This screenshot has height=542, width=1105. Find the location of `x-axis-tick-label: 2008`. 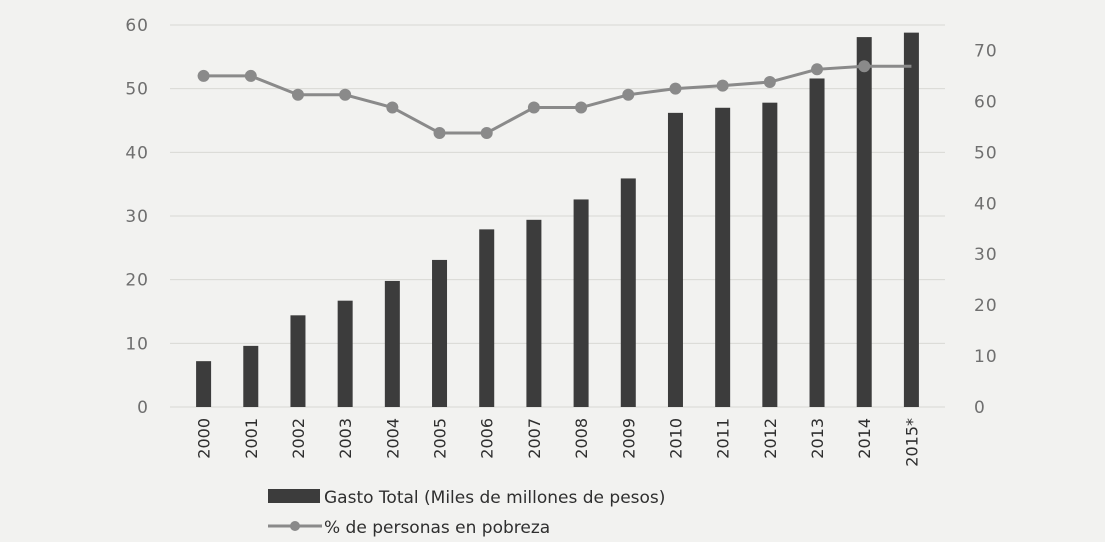

x-axis-tick-label: 2008 is located at coordinates (581, 438).